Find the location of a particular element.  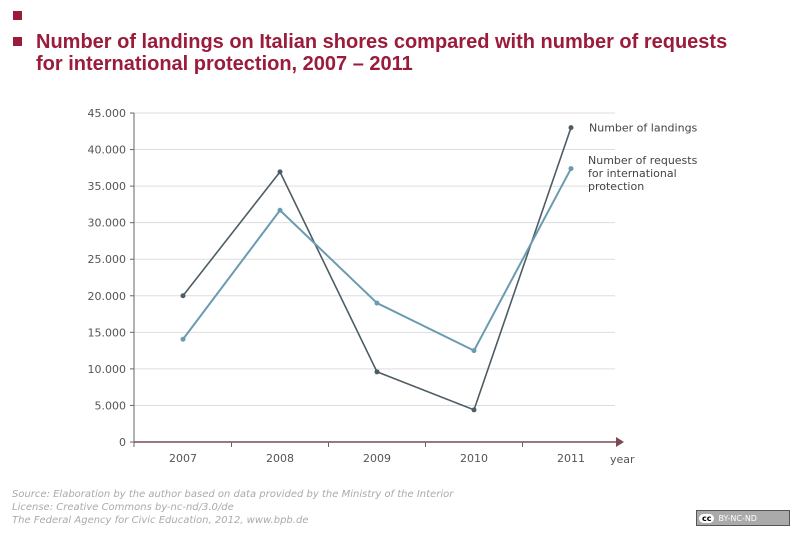

x-tick-label: 2007 is located at coordinates (183, 458).